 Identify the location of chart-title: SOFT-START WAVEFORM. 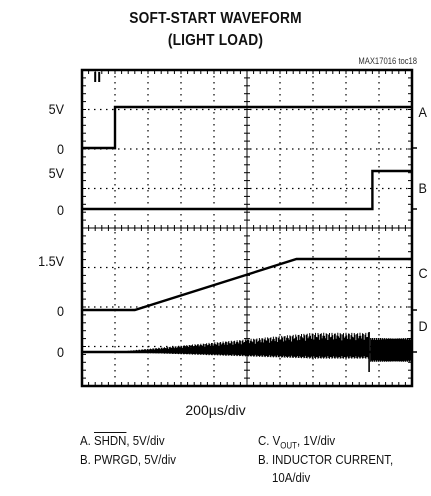
(215, 18).